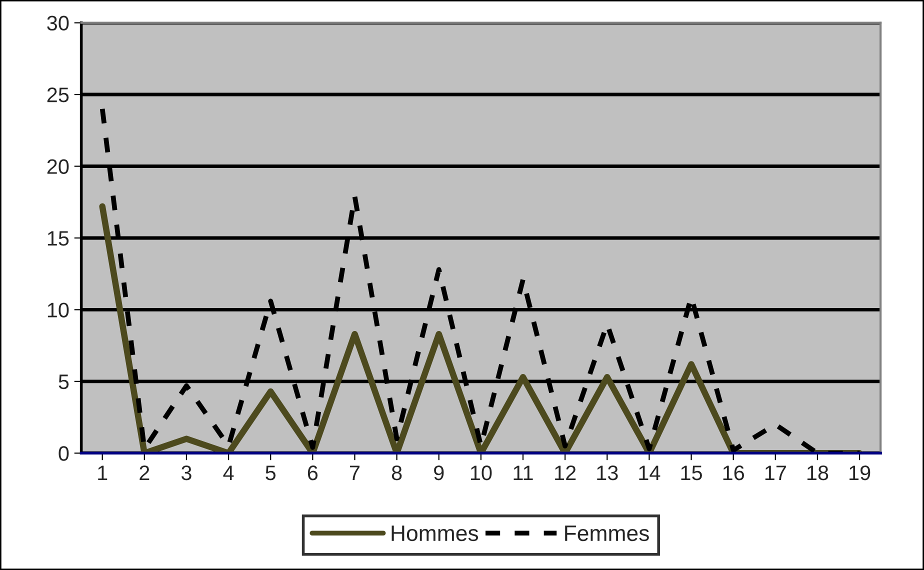 This screenshot has width=924, height=570. What do you see at coordinates (733, 473) in the screenshot?
I see `x-tick-label: 16` at bounding box center [733, 473].